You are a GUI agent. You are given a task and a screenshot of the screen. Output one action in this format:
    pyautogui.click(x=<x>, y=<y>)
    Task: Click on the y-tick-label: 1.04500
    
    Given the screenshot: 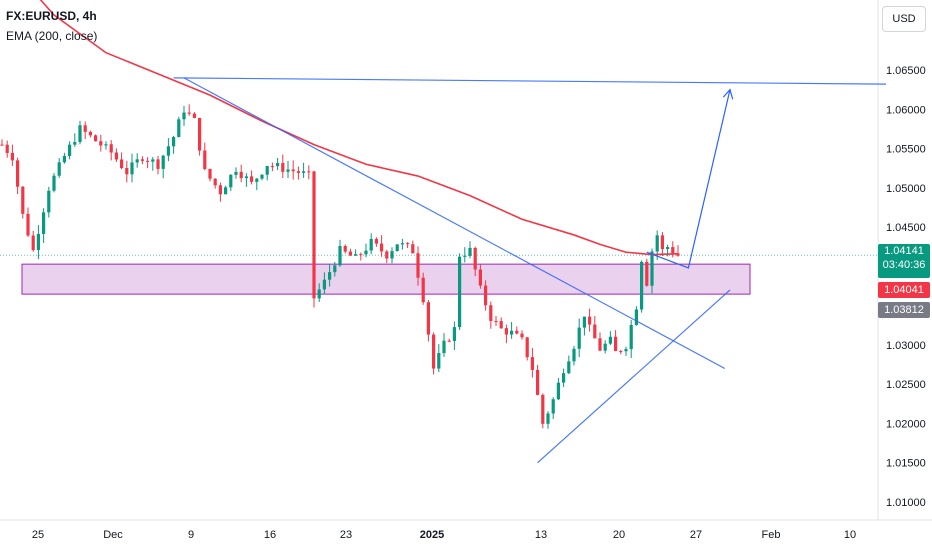 What is the action you would take?
    pyautogui.click(x=906, y=228)
    